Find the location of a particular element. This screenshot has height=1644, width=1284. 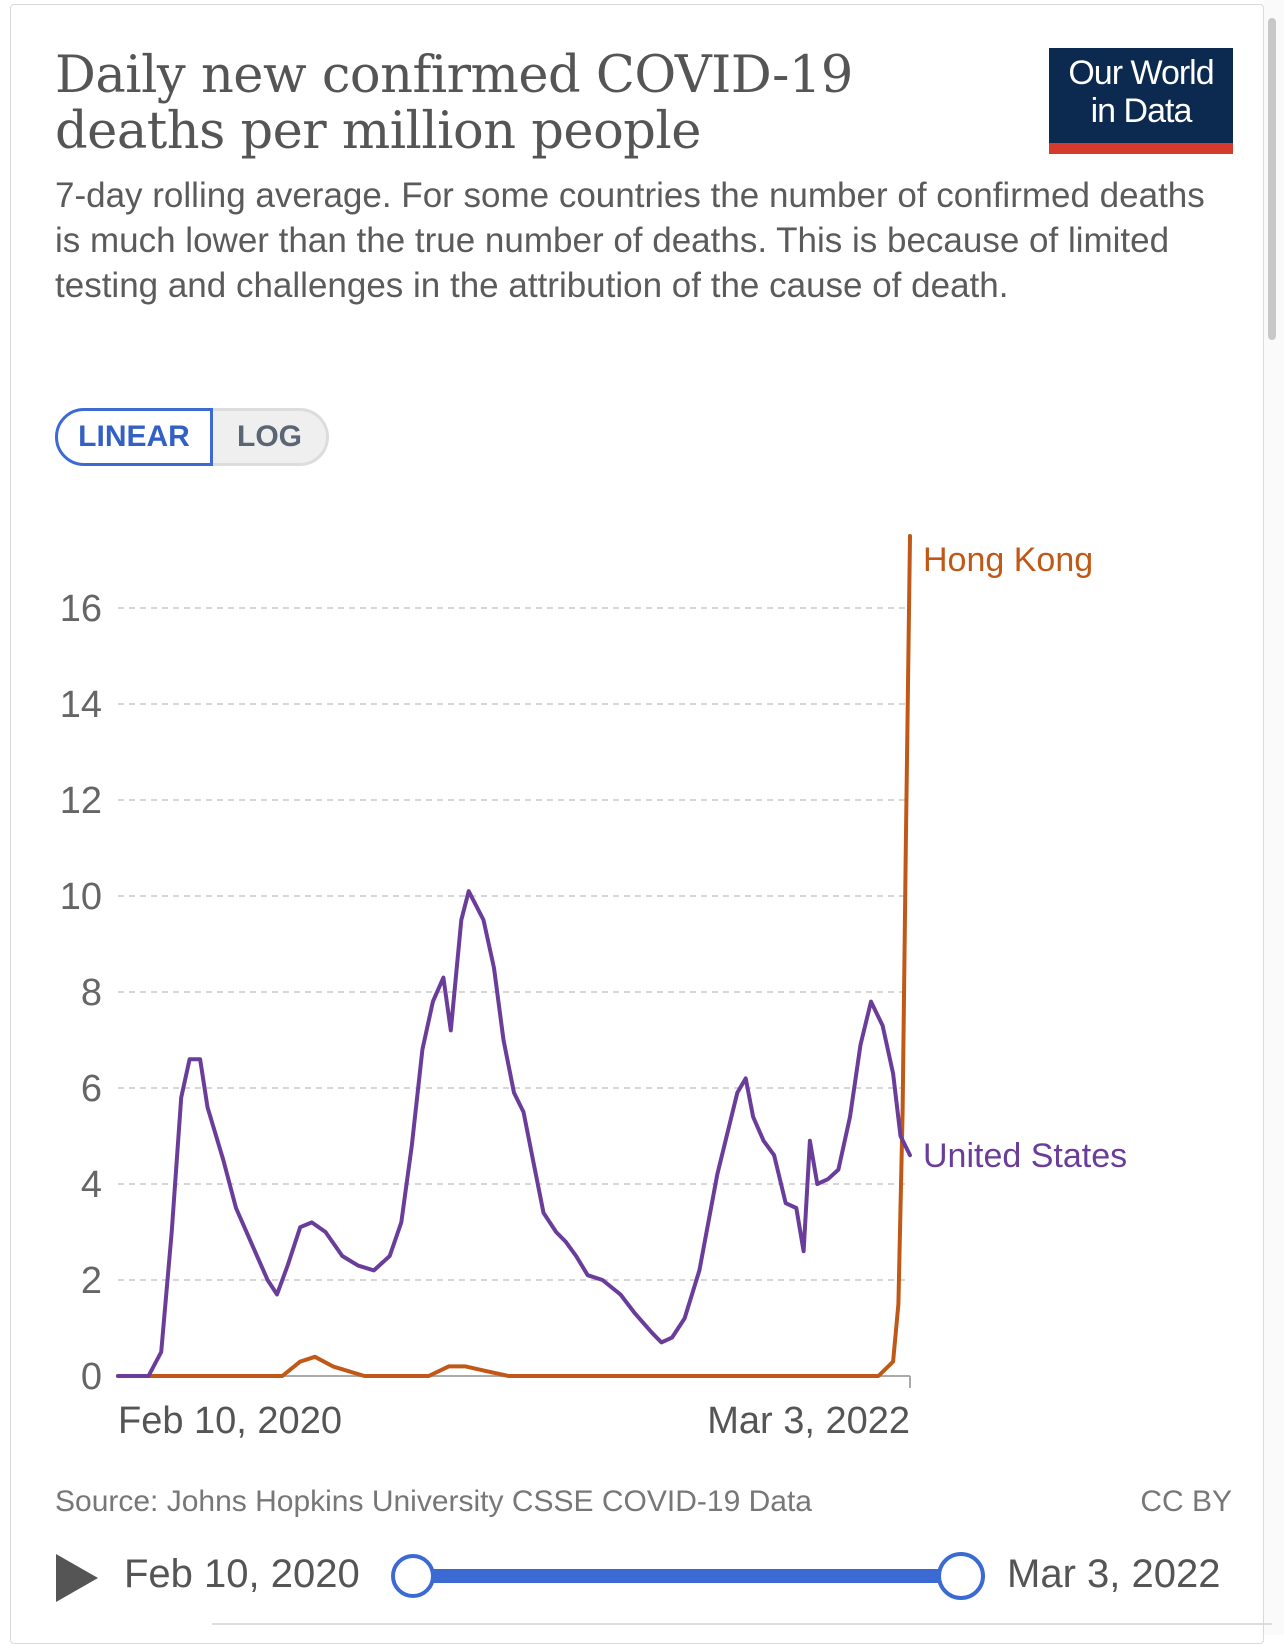

play-icon is located at coordinates (77, 1578).